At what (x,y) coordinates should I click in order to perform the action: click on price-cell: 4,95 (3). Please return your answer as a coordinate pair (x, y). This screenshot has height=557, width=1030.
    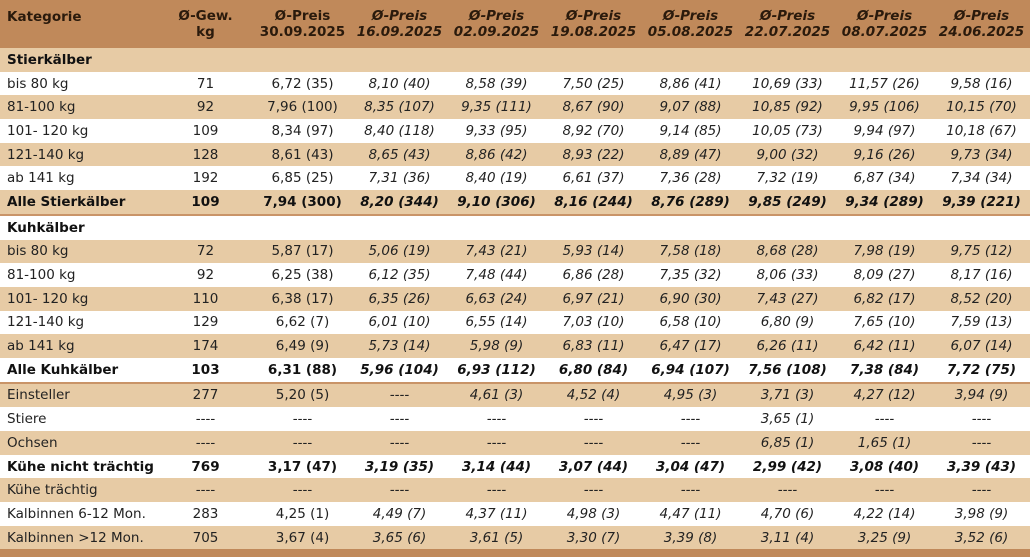
    Looking at the image, I should click on (690, 395).